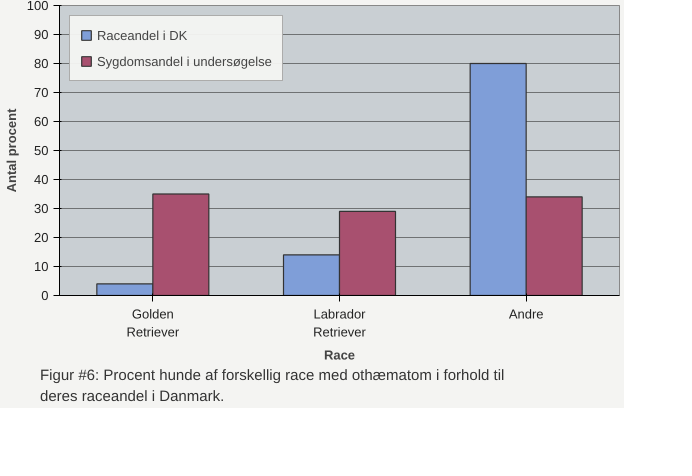 The width and height of the screenshot is (692, 476). Describe the element at coordinates (526, 314) in the screenshot. I see `x-tick-label: Andre` at that location.